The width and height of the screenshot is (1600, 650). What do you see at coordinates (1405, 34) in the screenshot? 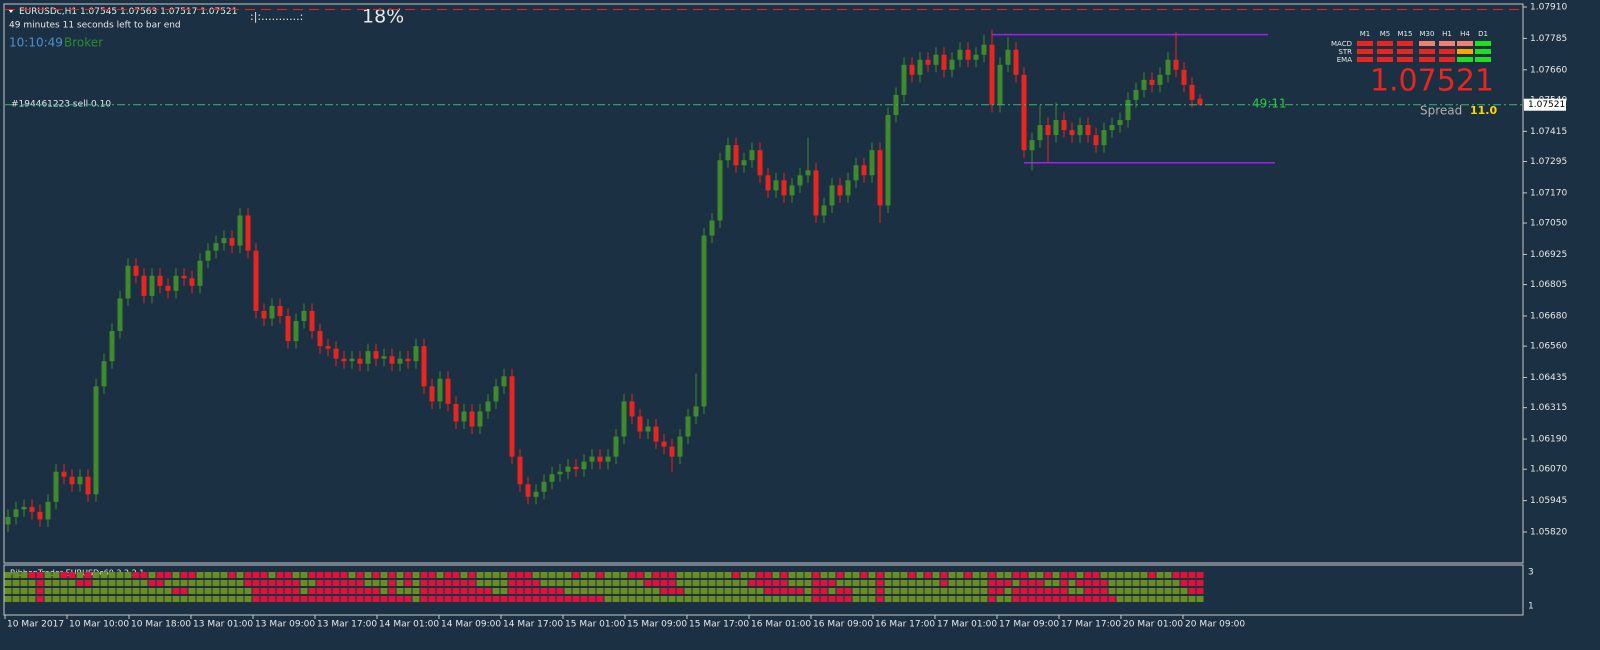
I see `mtf-column: M15` at bounding box center [1405, 34].